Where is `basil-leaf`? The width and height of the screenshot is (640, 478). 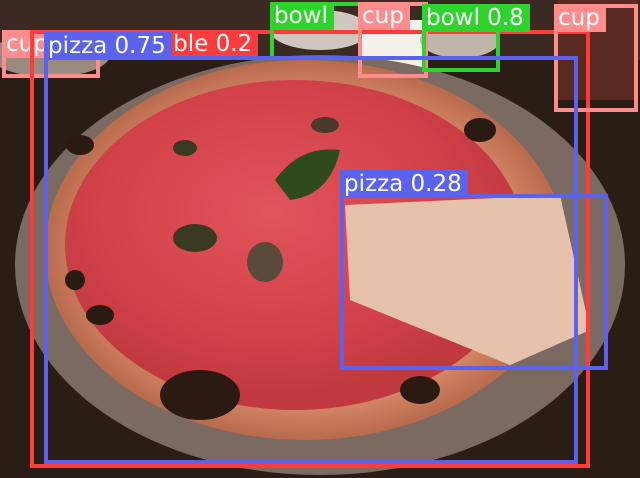 basil-leaf is located at coordinates (307, 174).